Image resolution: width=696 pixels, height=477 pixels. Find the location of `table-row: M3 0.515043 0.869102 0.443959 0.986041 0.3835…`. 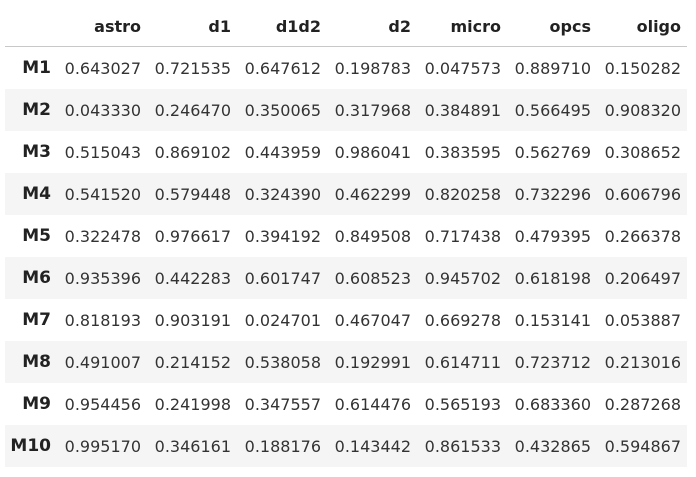

table-row: M3 0.515043 0.869102 0.443959 0.986041 0.3835… is located at coordinates (346, 152).